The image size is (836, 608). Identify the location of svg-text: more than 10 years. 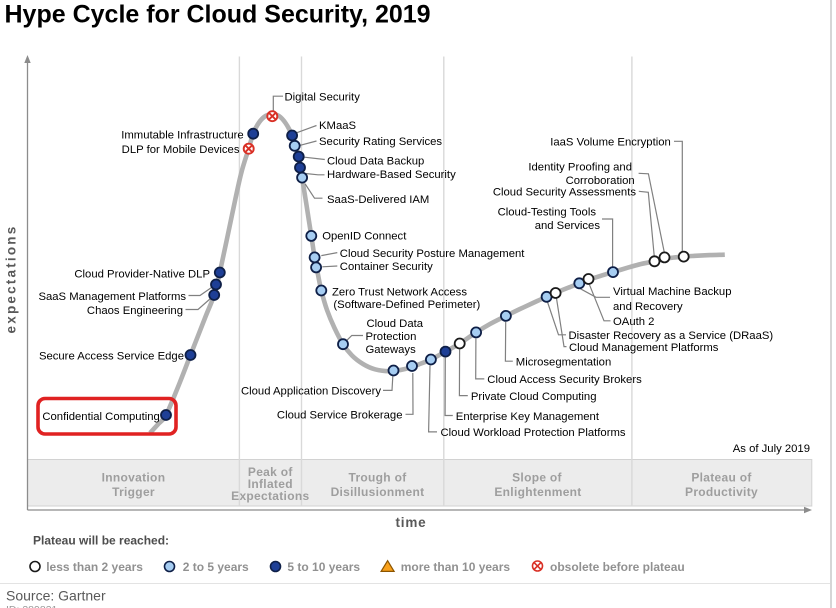
(456, 567).